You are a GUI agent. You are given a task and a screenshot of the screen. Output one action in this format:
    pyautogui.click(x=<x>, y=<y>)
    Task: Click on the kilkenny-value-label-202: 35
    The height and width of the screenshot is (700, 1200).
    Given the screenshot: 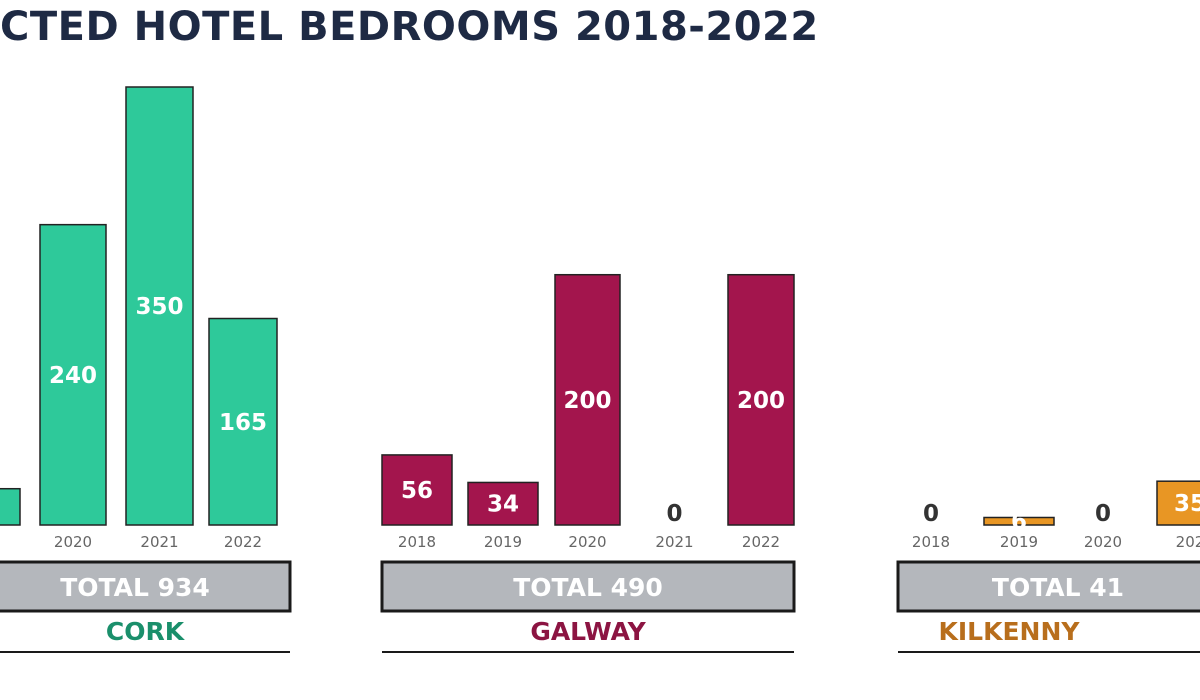 What is the action you would take?
    pyautogui.click(x=1187, y=504)
    